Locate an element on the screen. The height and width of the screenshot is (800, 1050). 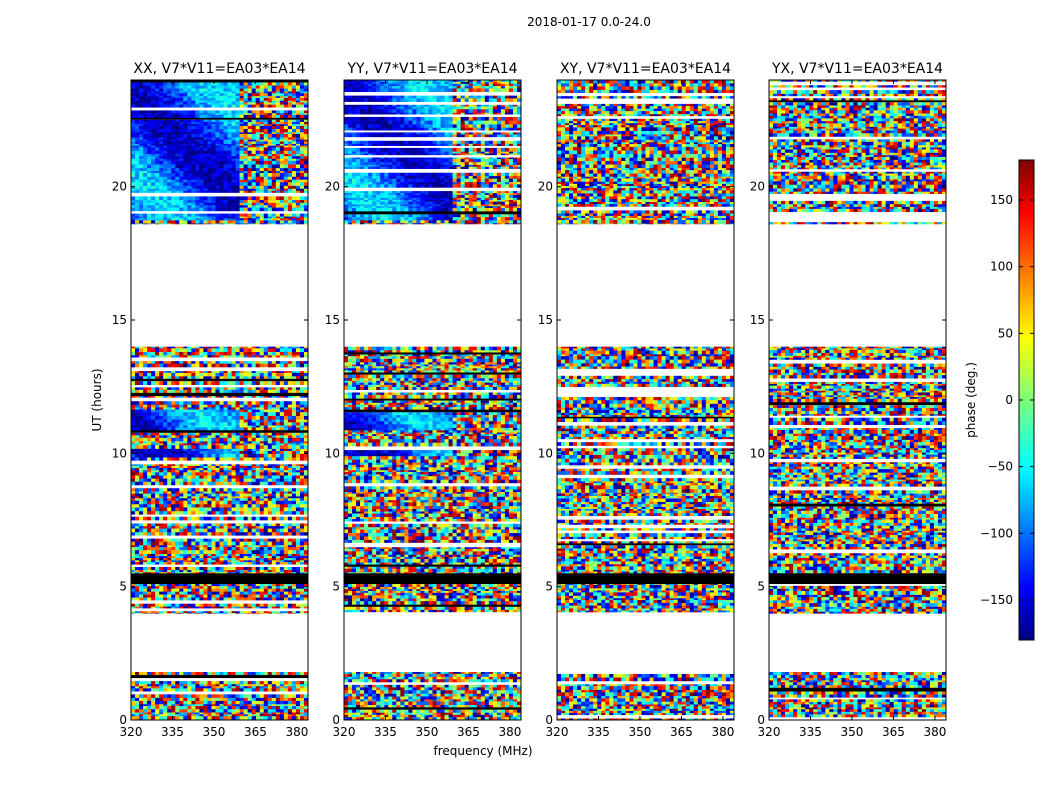
colorbar-tick-label: 100 is located at coordinates (1001, 267).